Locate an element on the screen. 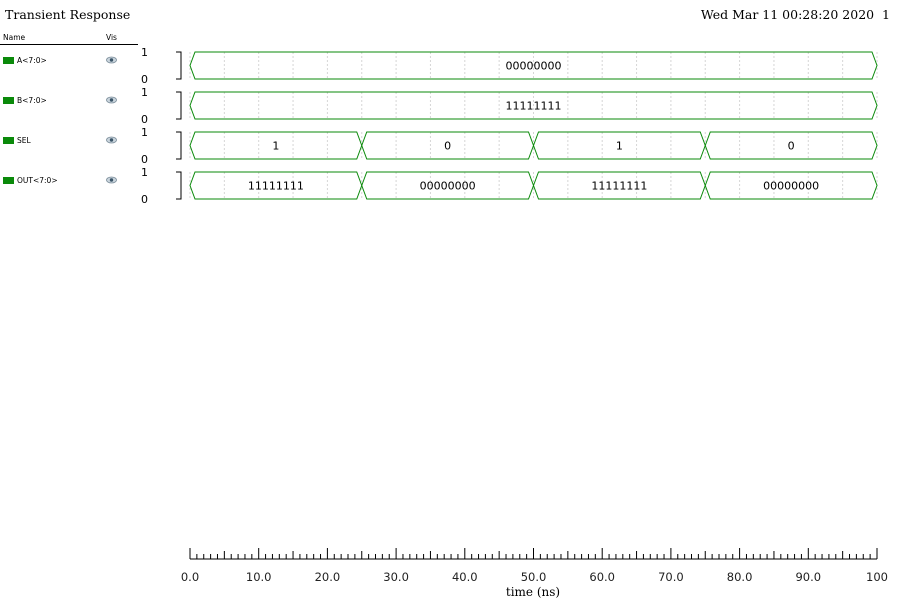 The image size is (900, 600). signal-name: OUT<7:0> is located at coordinates (37, 180).